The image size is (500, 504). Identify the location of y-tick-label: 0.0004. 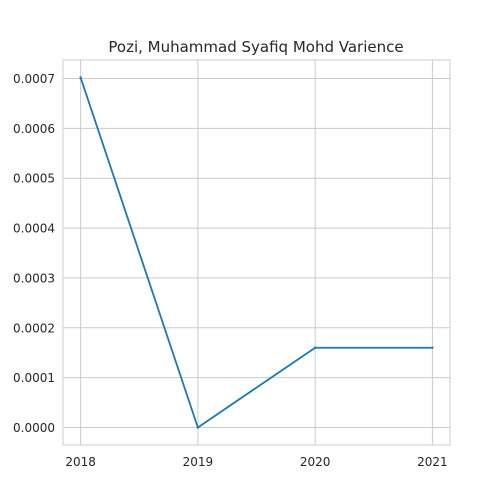
(34, 229).